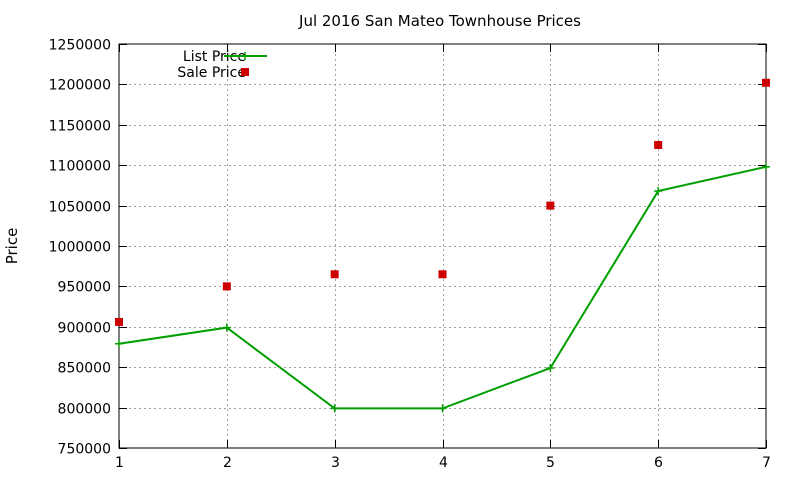  I want to click on y-tick-label: 1250000, so click(80, 46).